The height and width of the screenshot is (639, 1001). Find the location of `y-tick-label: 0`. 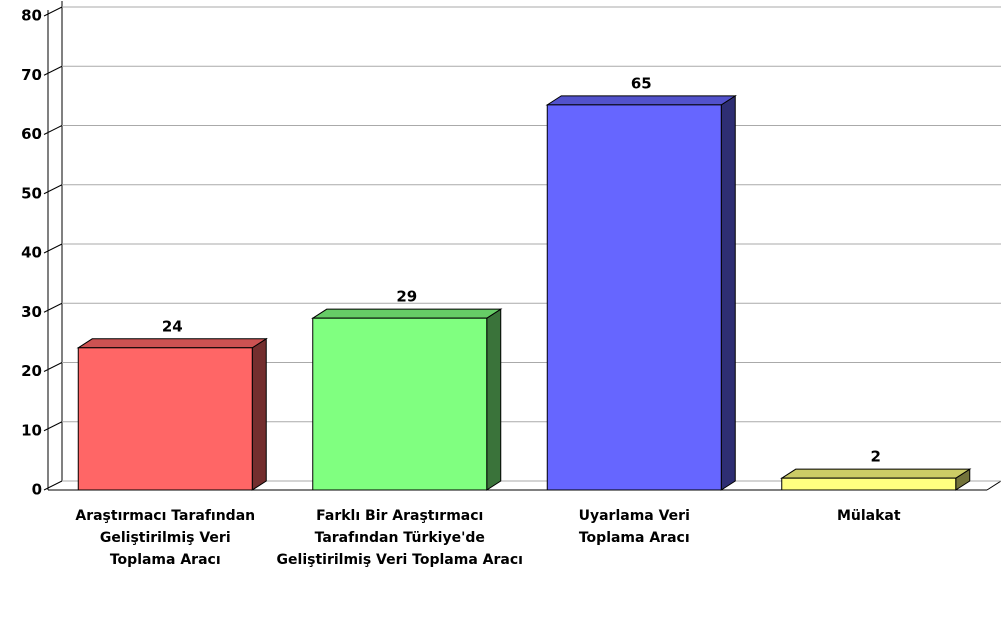

y-tick-label: 0 is located at coordinates (37, 490).